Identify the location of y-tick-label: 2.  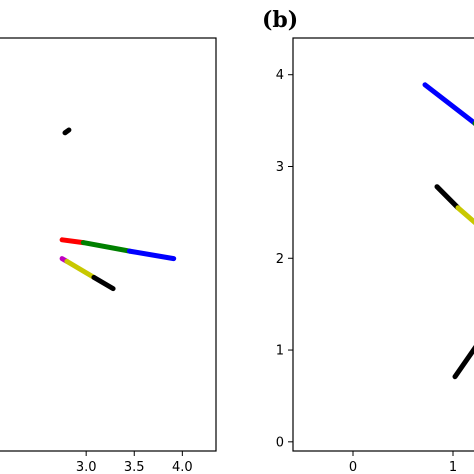
(280, 259).